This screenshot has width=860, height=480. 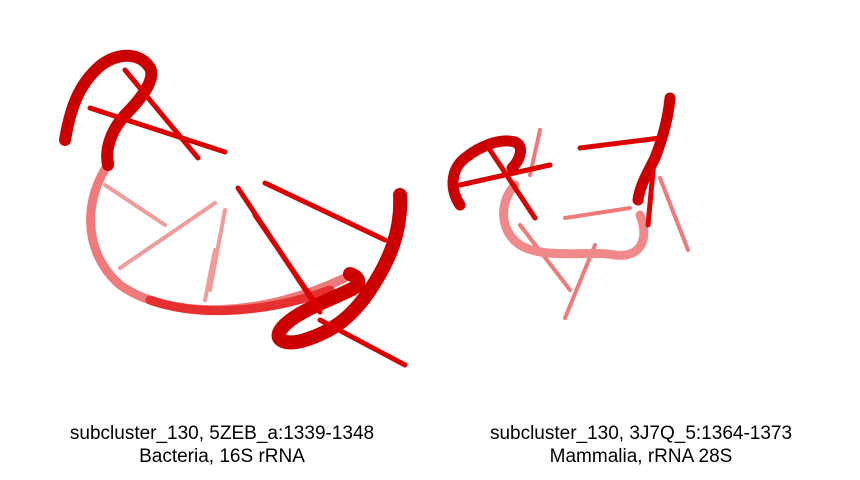 What do you see at coordinates (574, 220) in the screenshot?
I see `backbone-faded-right` at bounding box center [574, 220].